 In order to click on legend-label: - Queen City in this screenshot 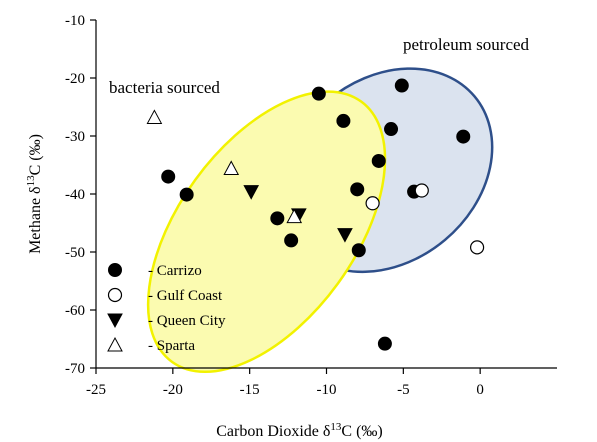, I will do `click(187, 321)`.